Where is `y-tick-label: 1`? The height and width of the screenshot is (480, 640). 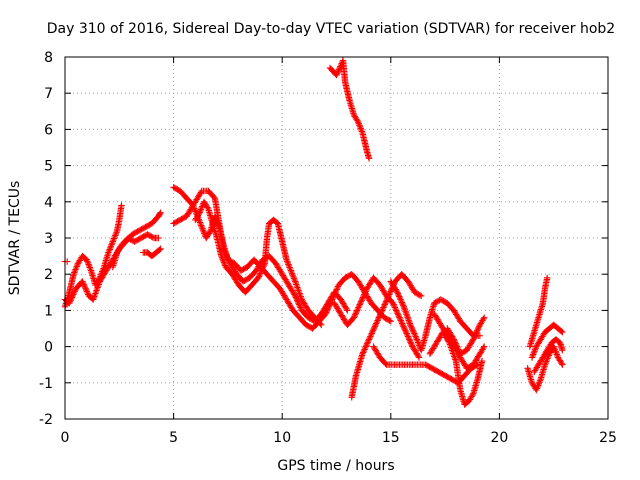 y-tick-label: 1 is located at coordinates (48, 311).